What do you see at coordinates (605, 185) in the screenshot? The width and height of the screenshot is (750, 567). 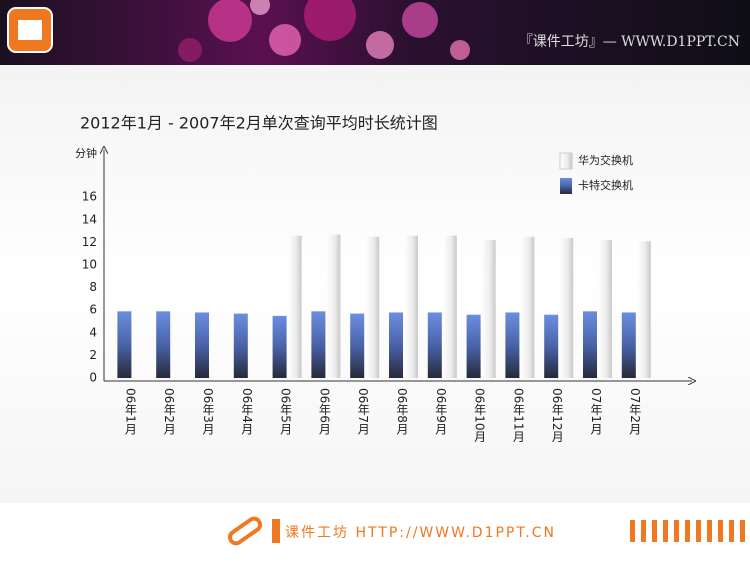 I see `legend-label: 卡特交换机` at bounding box center [605, 185].